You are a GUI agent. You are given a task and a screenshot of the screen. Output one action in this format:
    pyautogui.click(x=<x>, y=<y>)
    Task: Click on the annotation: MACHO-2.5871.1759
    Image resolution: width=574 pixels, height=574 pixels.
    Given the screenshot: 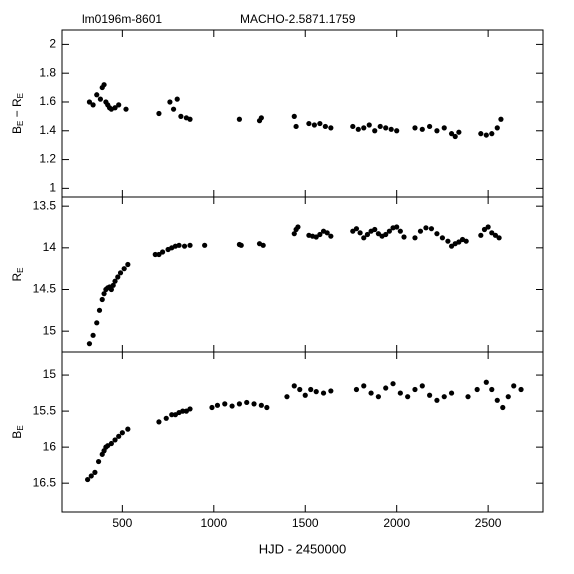 What is the action you would take?
    pyautogui.click(x=298, y=19)
    